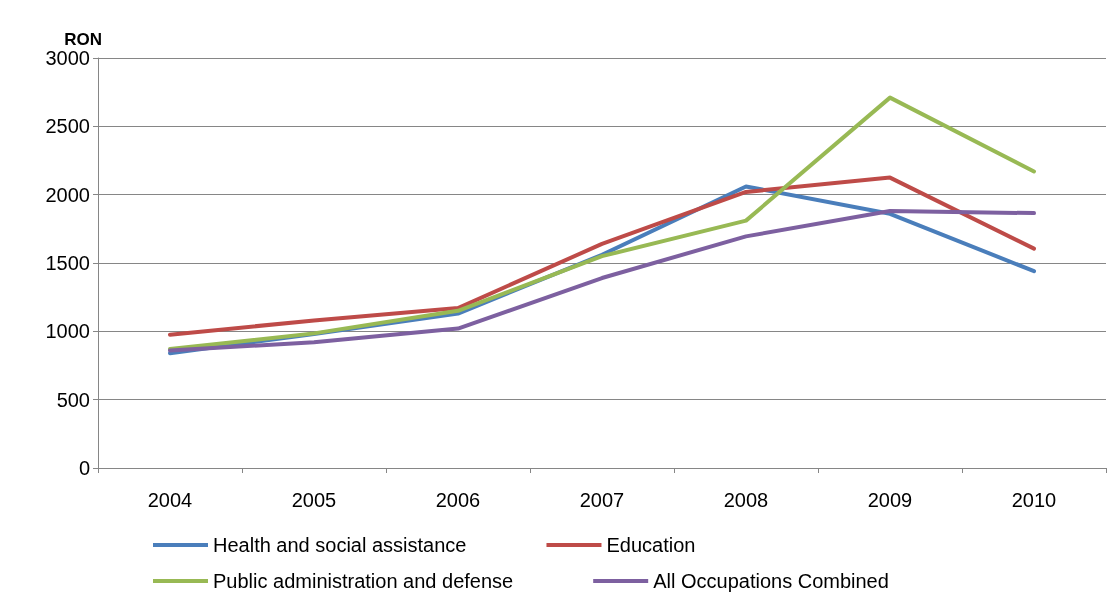  Describe the element at coordinates (458, 500) in the screenshot. I see `x-tick-label: 2006` at that location.